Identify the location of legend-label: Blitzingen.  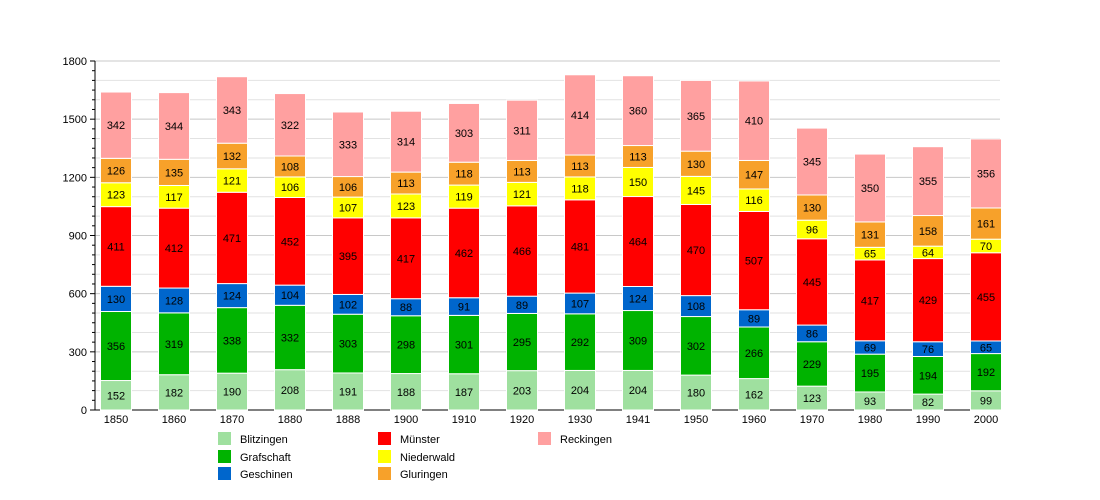
(264, 440).